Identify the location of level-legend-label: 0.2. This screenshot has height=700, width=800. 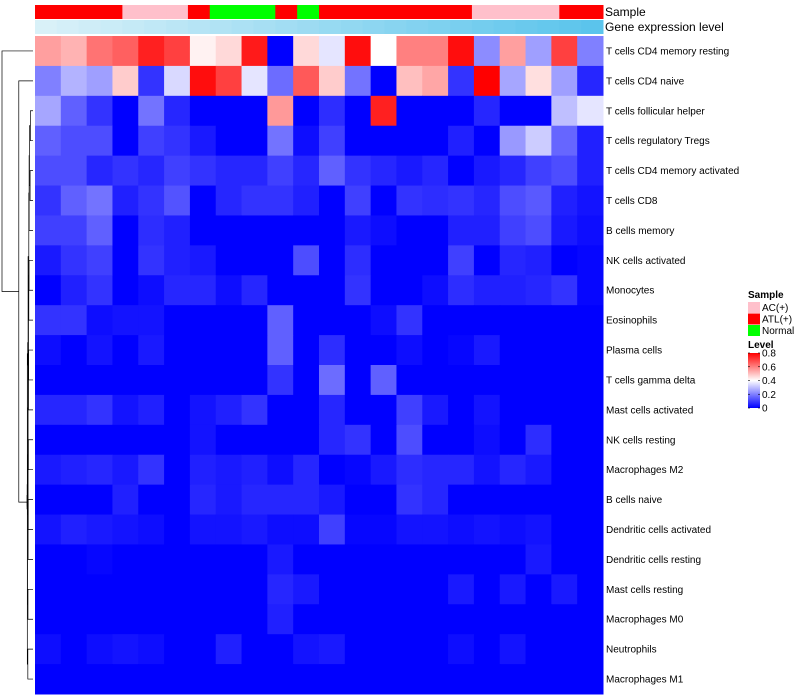
(769, 395).